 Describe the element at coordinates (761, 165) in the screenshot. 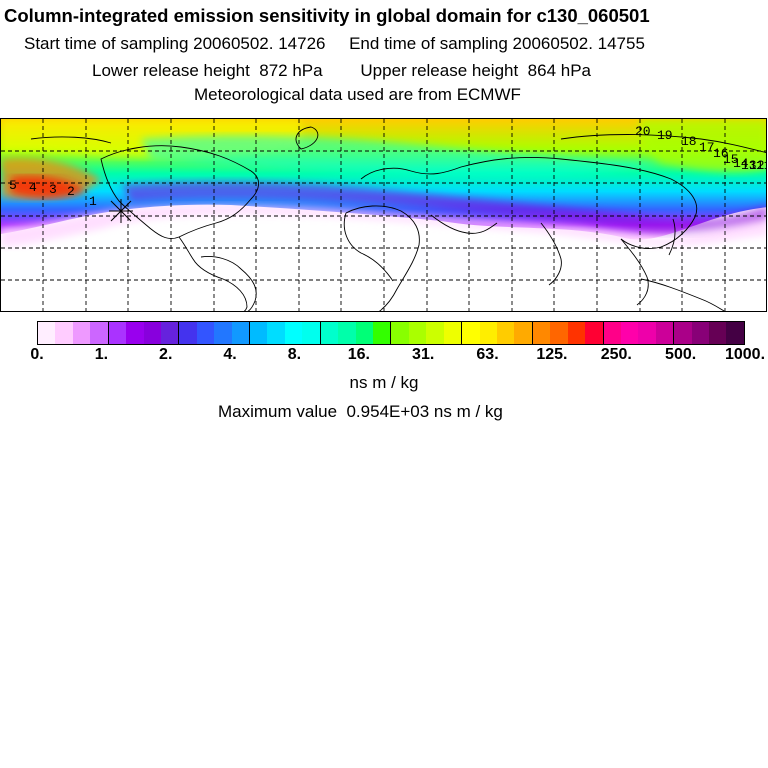

I see `plume-label: 11` at that location.